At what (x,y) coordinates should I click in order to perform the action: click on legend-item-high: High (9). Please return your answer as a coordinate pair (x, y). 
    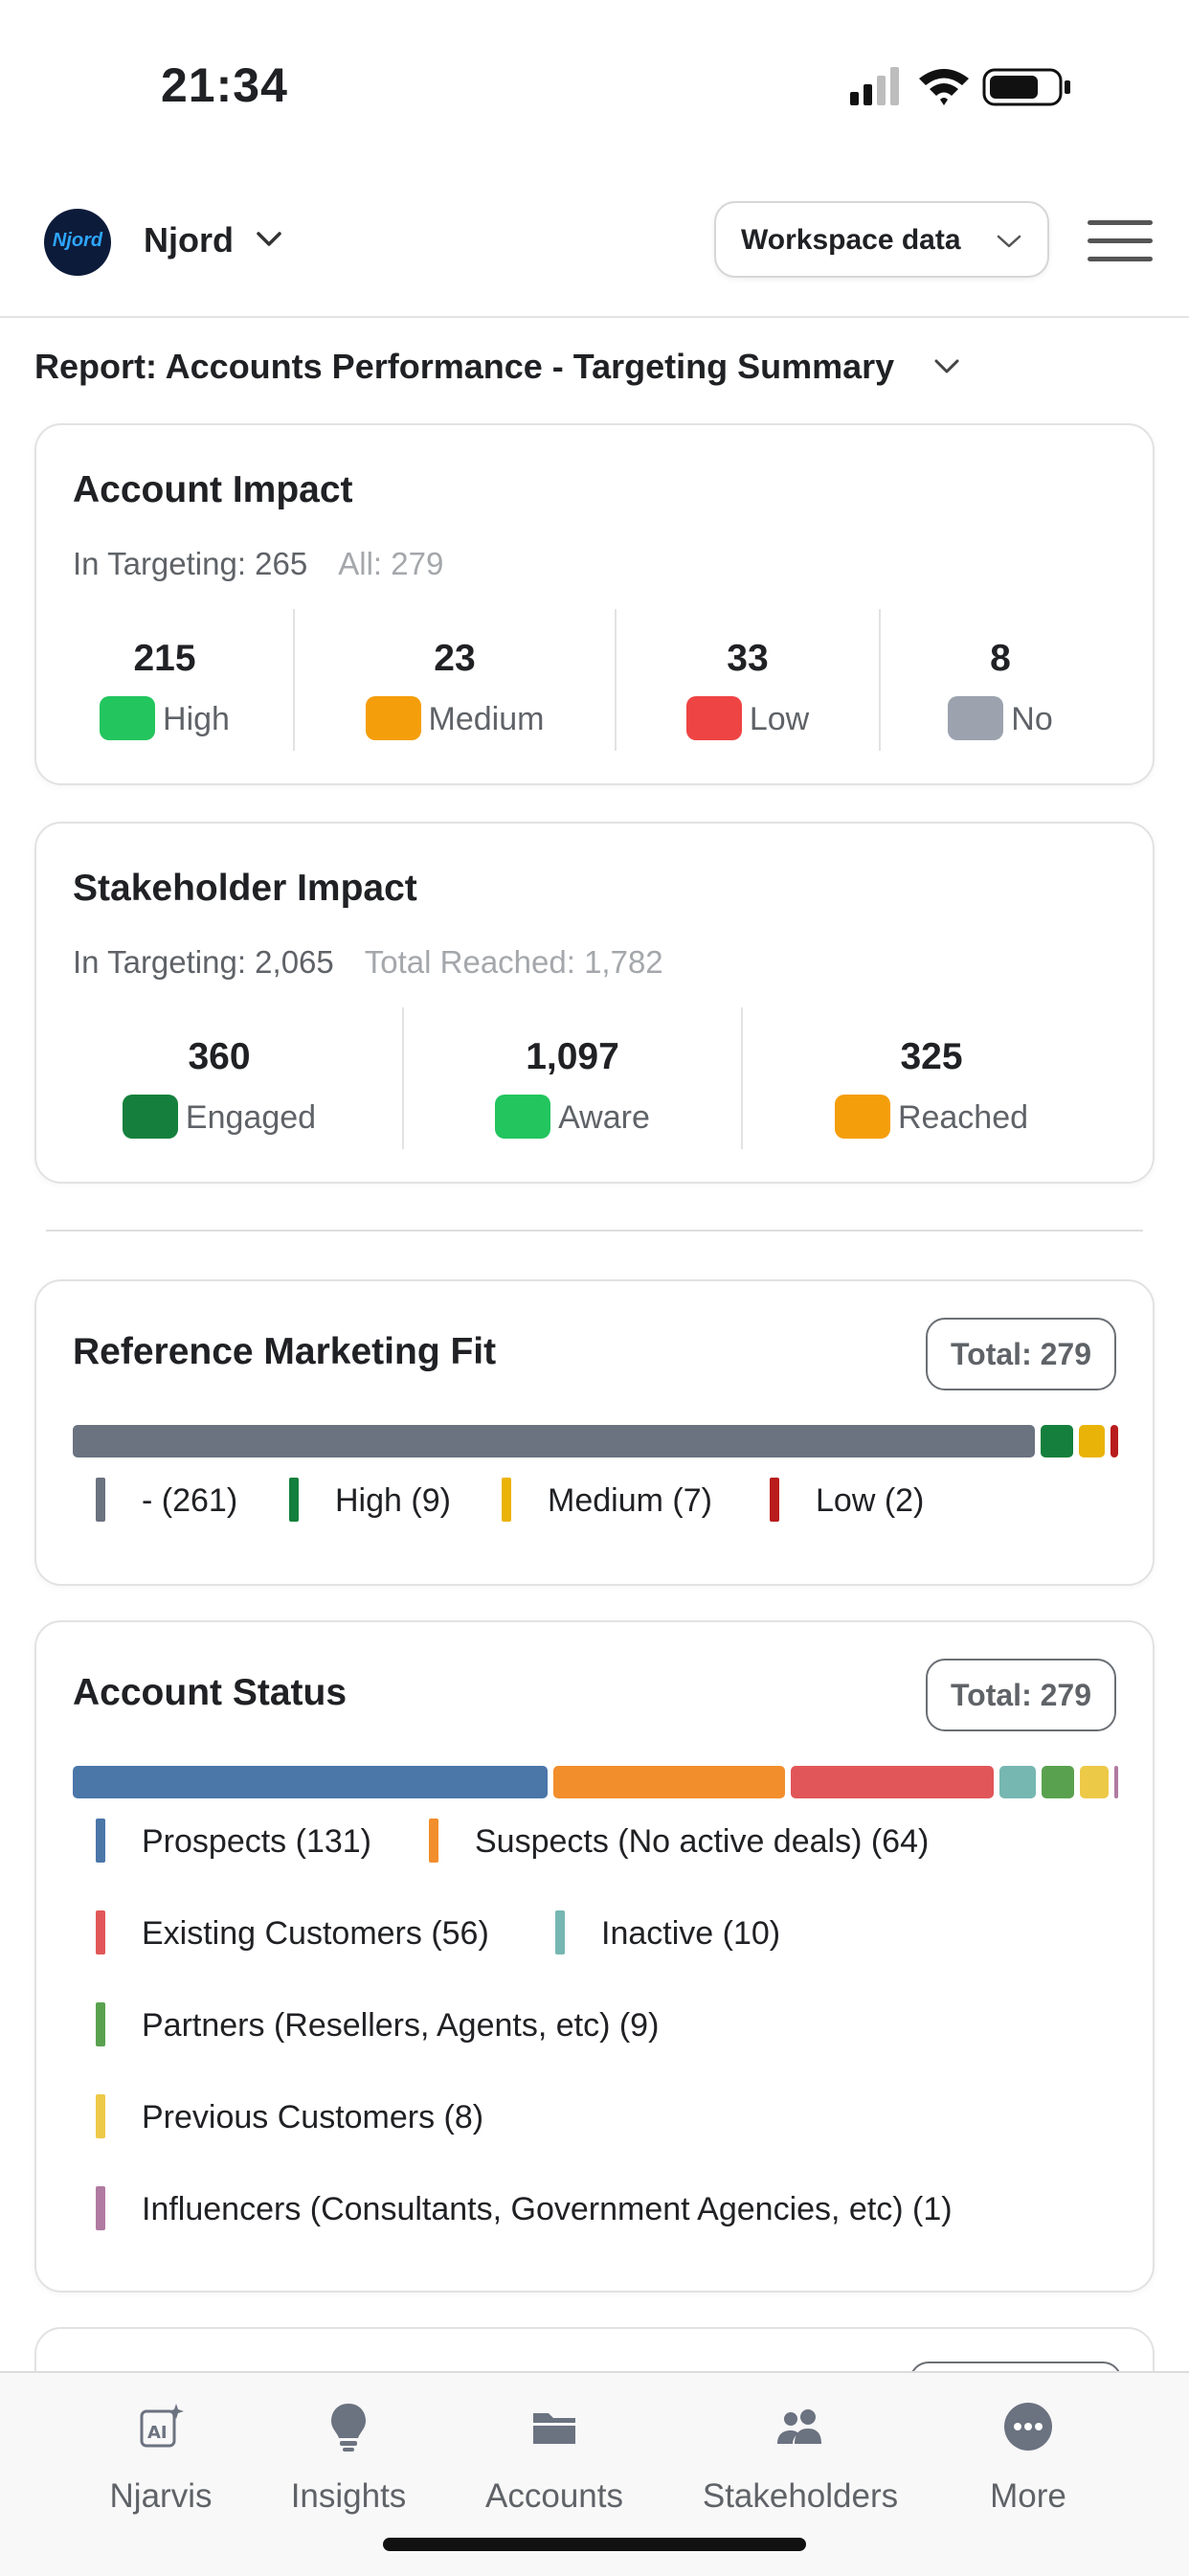
    Looking at the image, I should click on (370, 1501).